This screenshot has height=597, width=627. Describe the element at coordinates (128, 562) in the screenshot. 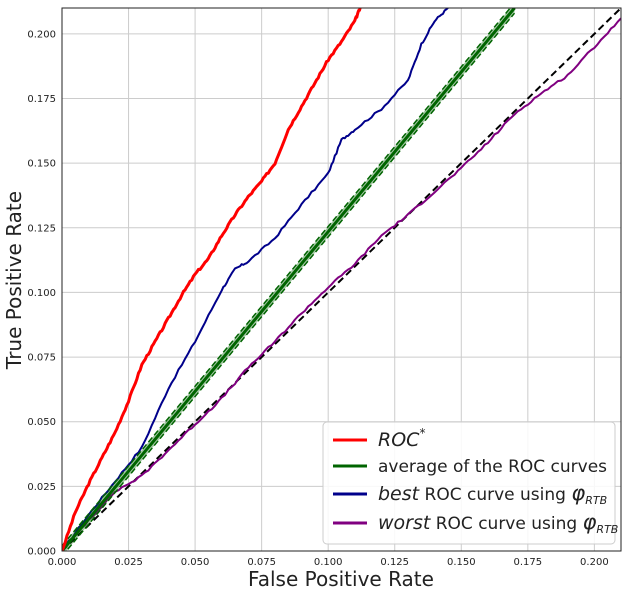

I see `x-tick-label: 0.025` at that location.